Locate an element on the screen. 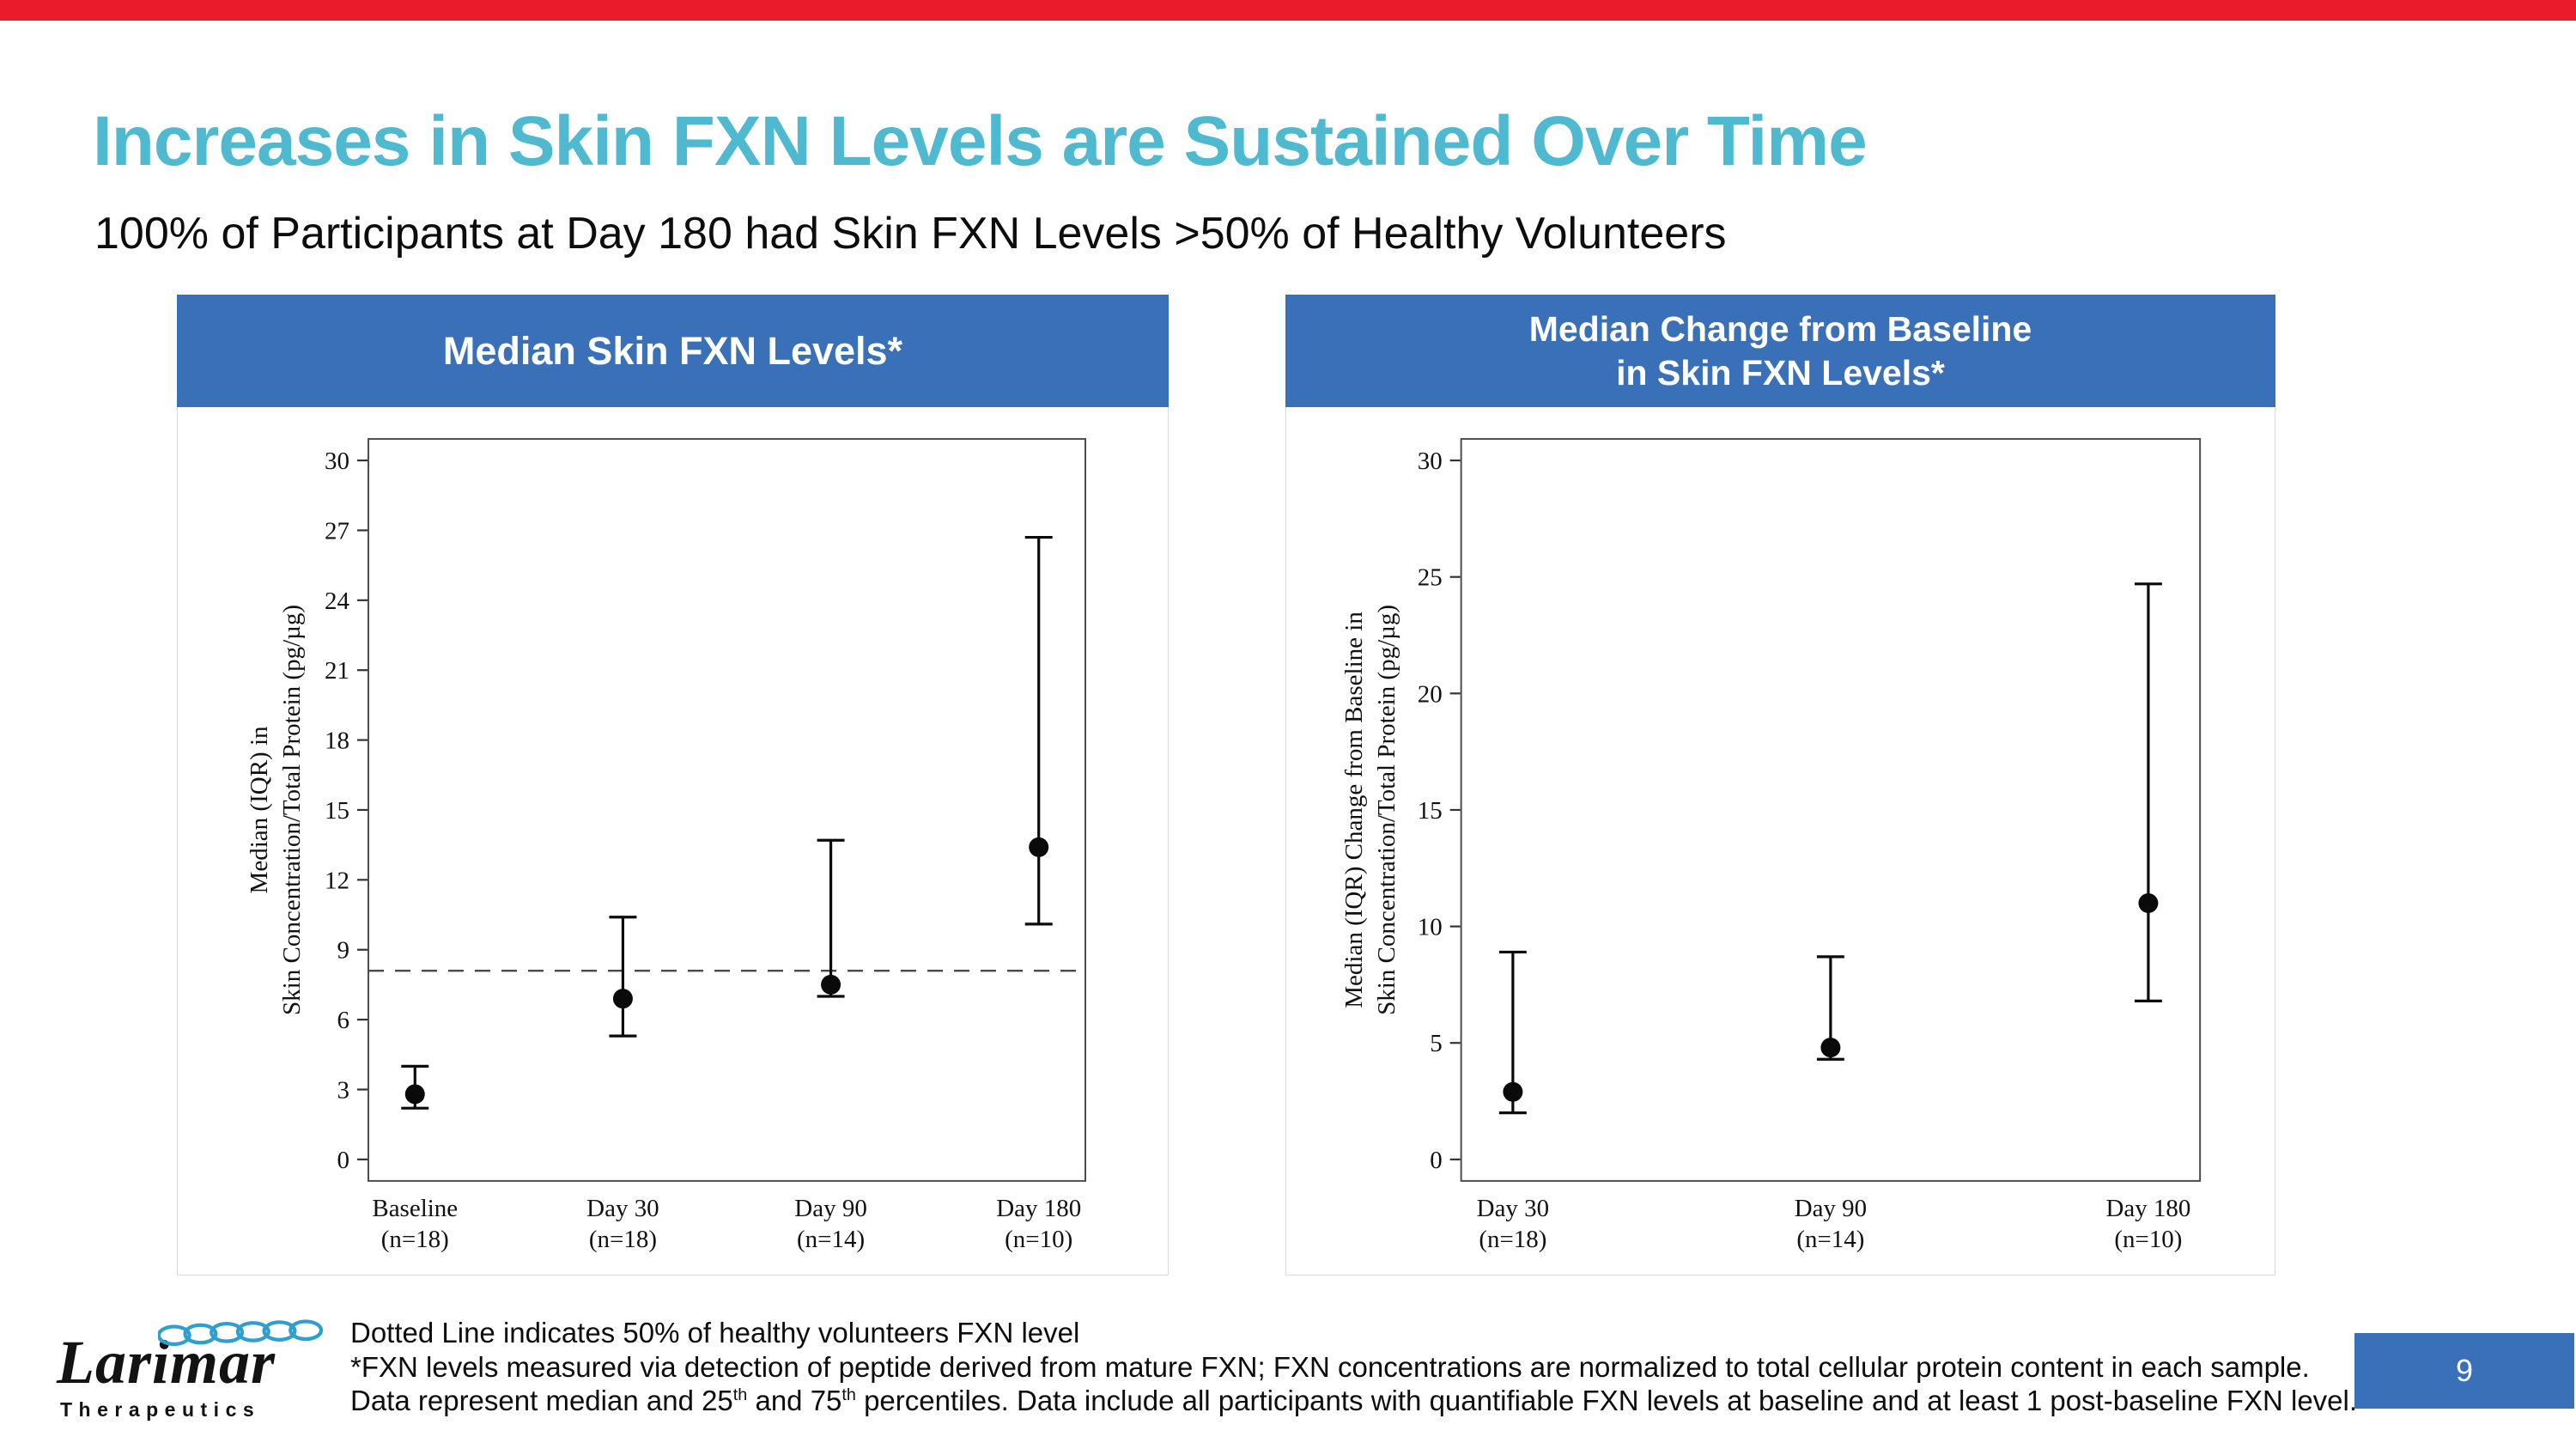 The height and width of the screenshot is (1449, 2576). chart-title-line: Median Skin FXN Levels* is located at coordinates (673, 350).